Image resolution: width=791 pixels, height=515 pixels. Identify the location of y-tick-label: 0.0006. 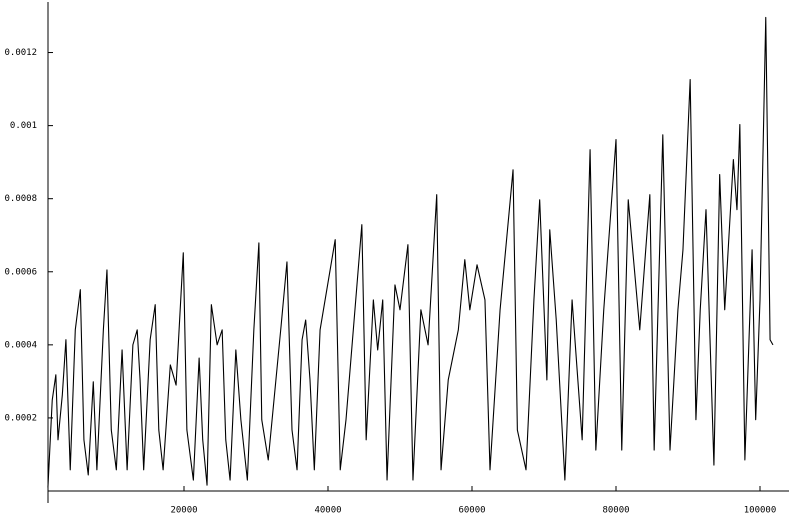
(20, 272).